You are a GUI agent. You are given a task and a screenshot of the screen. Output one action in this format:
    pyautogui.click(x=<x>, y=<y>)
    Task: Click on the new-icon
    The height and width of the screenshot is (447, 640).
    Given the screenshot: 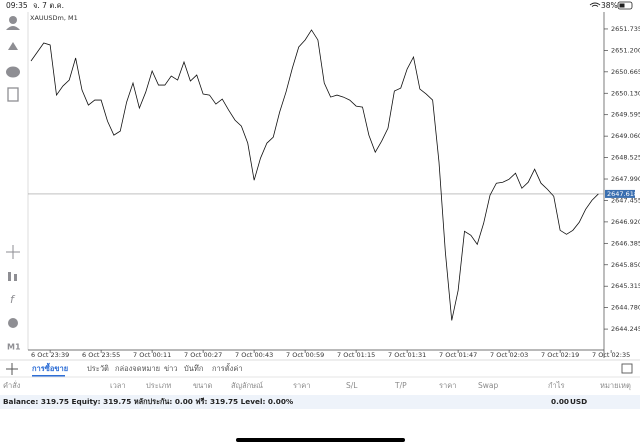 What is the action you would take?
    pyautogui.click(x=13, y=94)
    